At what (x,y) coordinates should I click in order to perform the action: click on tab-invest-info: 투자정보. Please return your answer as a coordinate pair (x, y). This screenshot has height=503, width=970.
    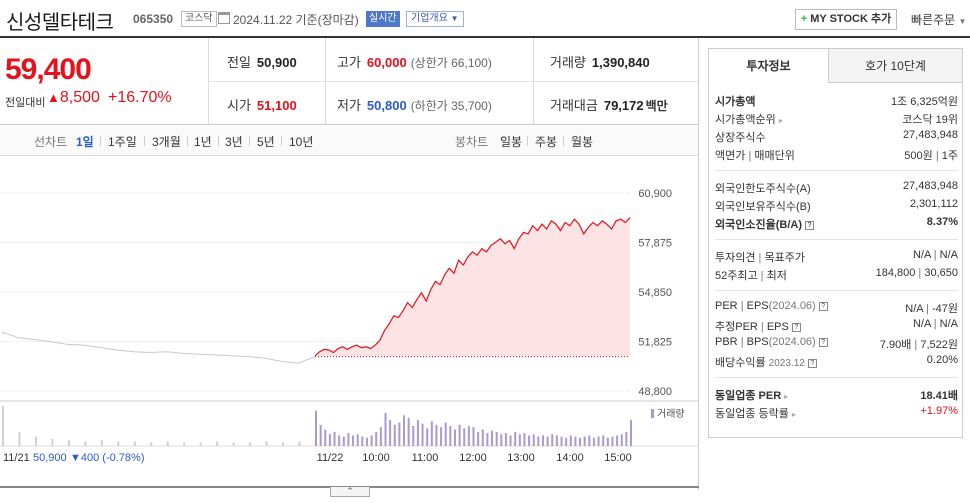
    Looking at the image, I should click on (768, 65).